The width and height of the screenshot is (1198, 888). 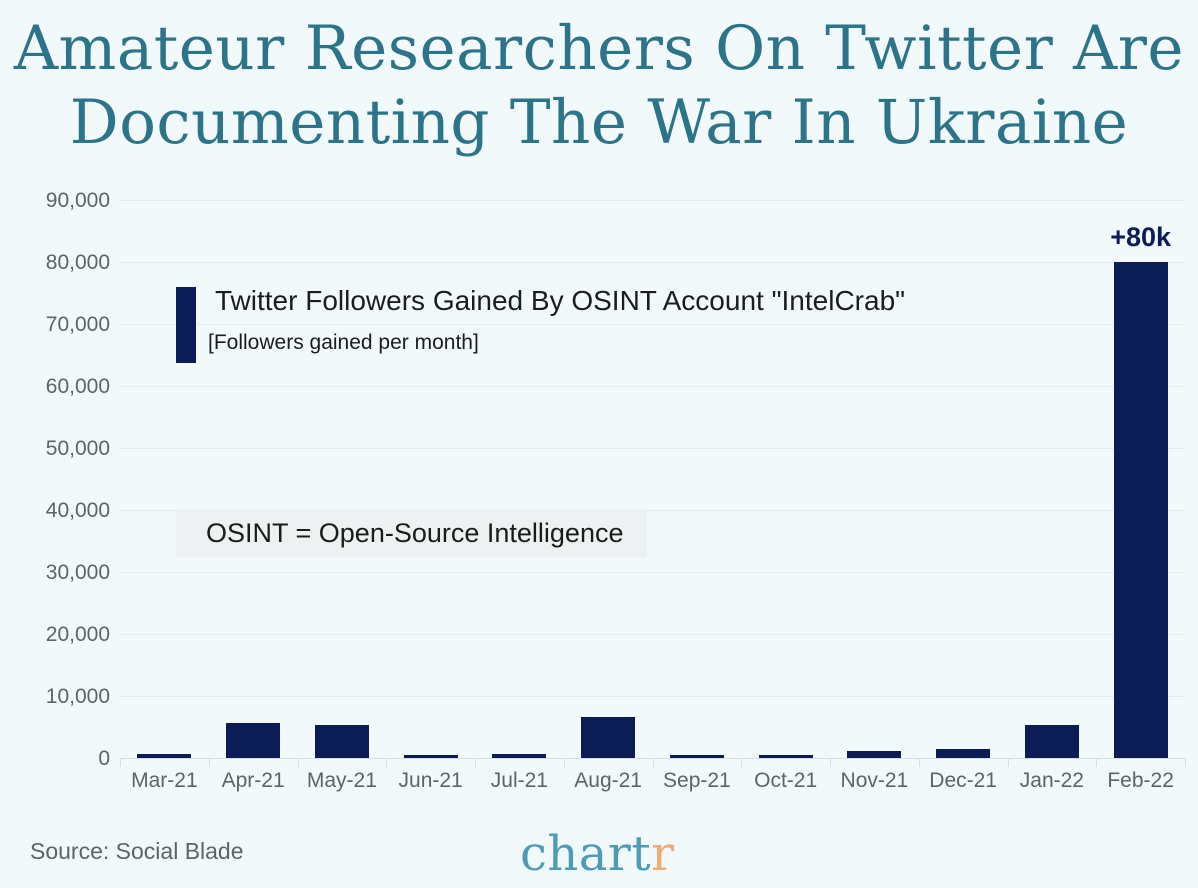 What do you see at coordinates (430, 780) in the screenshot?
I see `x-axis-tick-label: Jun-21` at bounding box center [430, 780].